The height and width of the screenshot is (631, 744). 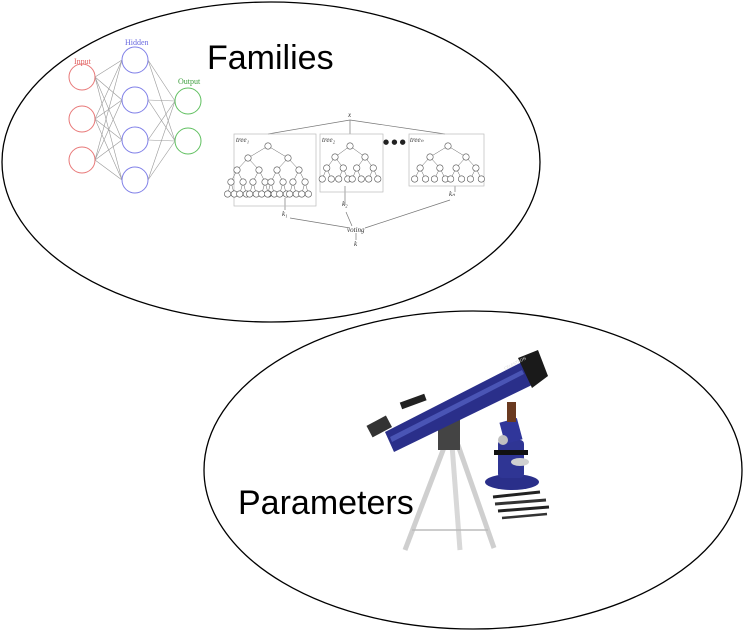 What do you see at coordinates (512, 482) in the screenshot?
I see `microscope-base` at bounding box center [512, 482].